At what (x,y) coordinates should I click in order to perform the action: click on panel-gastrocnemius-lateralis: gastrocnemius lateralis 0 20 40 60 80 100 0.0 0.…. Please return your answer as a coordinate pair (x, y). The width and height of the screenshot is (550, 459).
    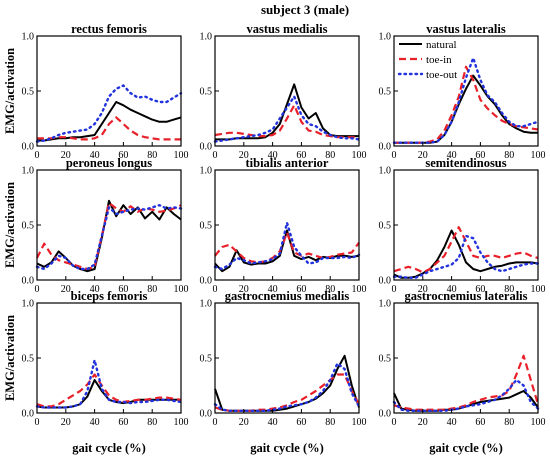
    Looking at the image, I should click on (462, 358).